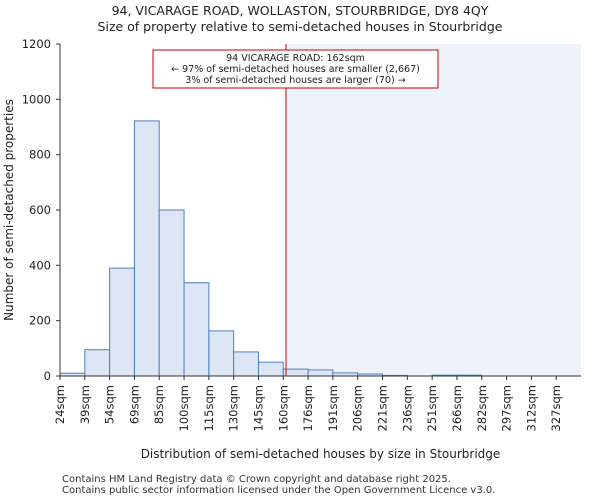 The width and height of the screenshot is (600, 500). Describe the element at coordinates (556, 408) in the screenshot. I see `x-tick-label: 327sqm` at that location.